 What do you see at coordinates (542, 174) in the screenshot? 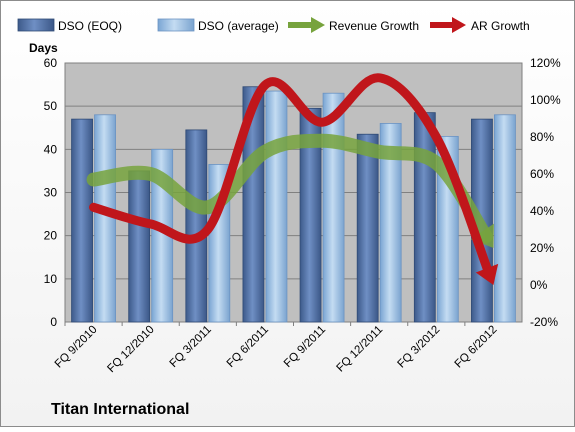
I see `y2-tick-label: 60%` at bounding box center [542, 174].